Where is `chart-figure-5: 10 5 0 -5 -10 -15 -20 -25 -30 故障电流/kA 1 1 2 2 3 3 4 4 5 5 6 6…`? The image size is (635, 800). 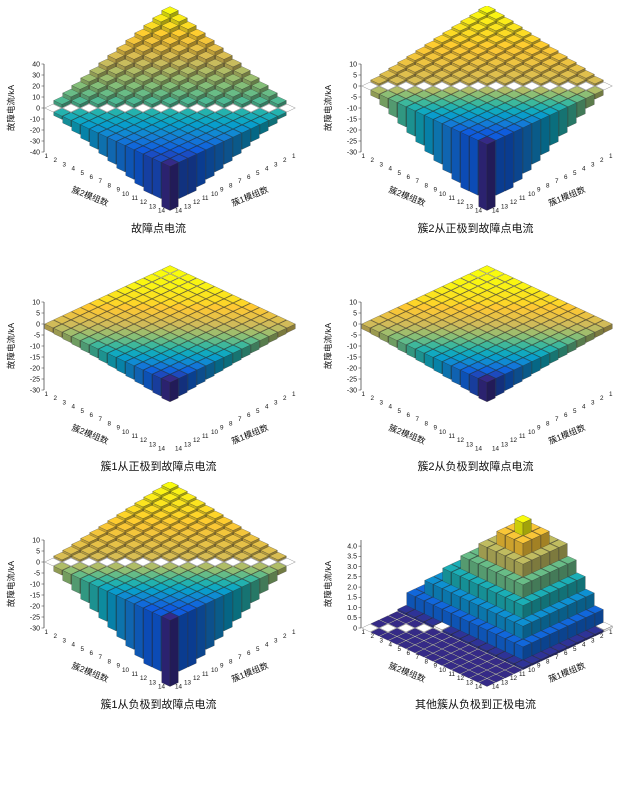
chart-figure-5: 10 5 0 -5 -10 -15 -20 -25 -30 故障电流/kA 1 1 2 2 3 3 4 4 5 5 6 6… is located at coordinates (158, 597).